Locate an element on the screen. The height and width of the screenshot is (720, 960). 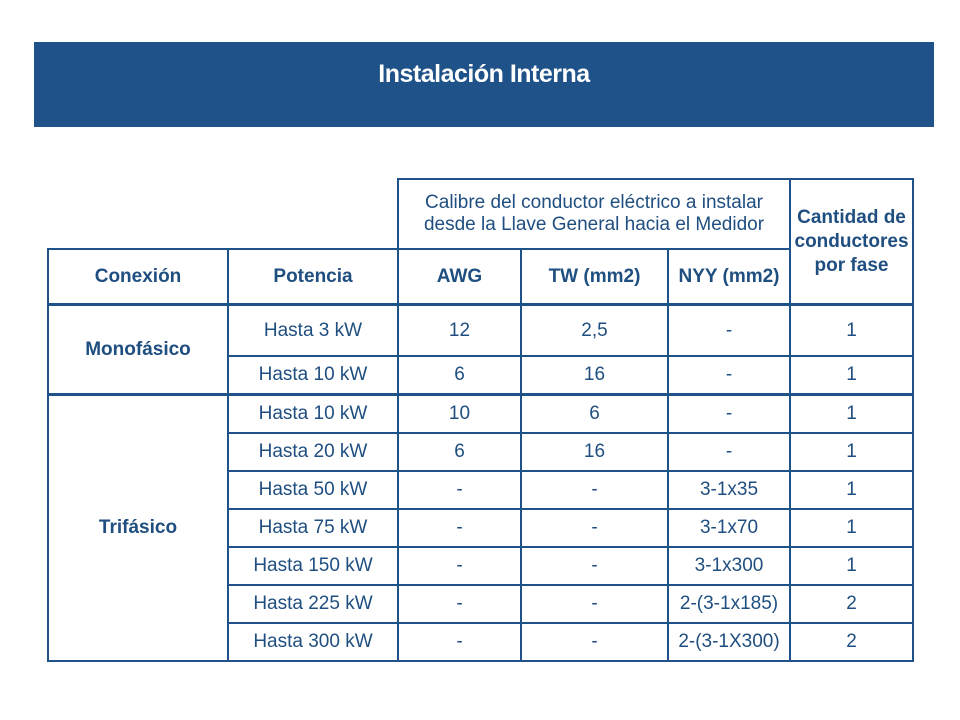
header-nyy: NYY (mm2) is located at coordinates (729, 277).